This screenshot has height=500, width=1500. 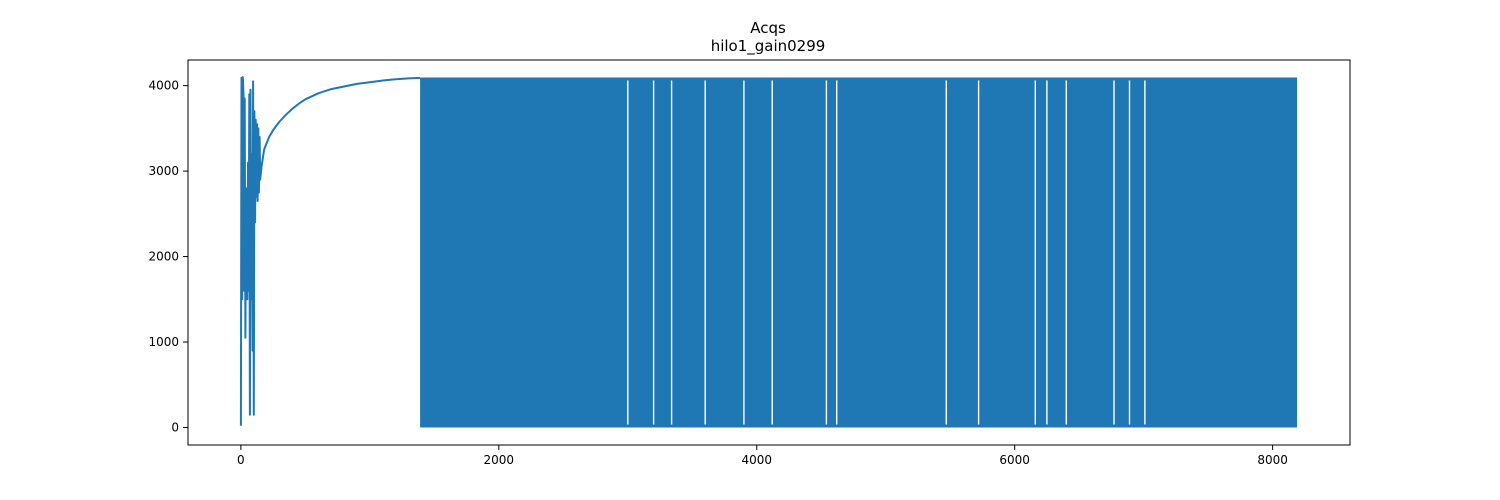 What do you see at coordinates (241, 460) in the screenshot?
I see `x-tick-label: 0` at bounding box center [241, 460].